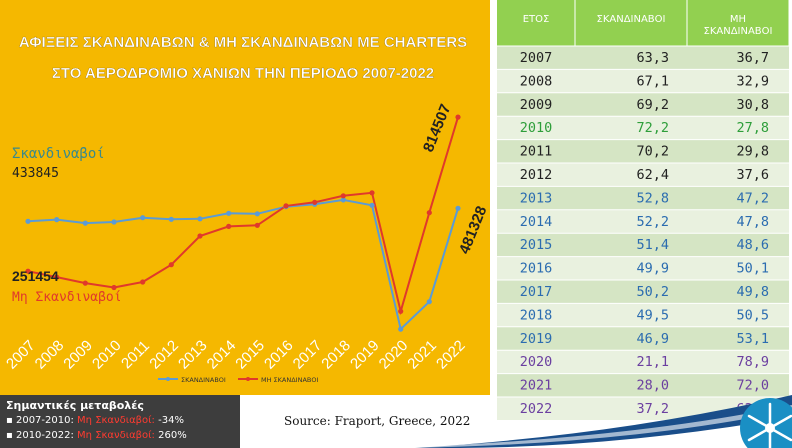  I want to click on legend-non-marker, so click(248, 379).